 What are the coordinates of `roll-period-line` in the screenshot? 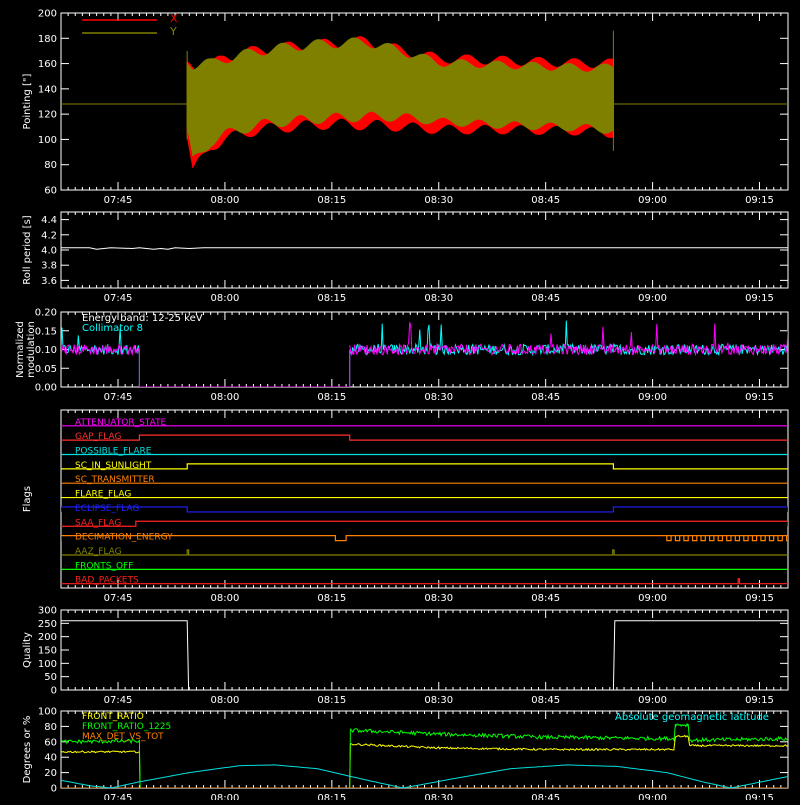 It's located at (424, 248).